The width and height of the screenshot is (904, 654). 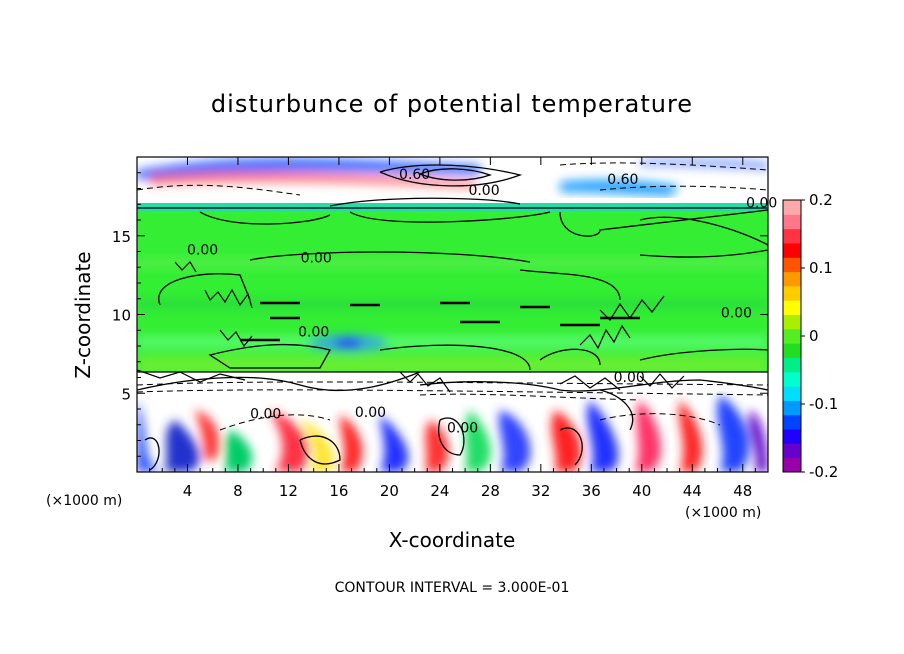 I want to click on contour-clusters, so click(x=411, y=327).